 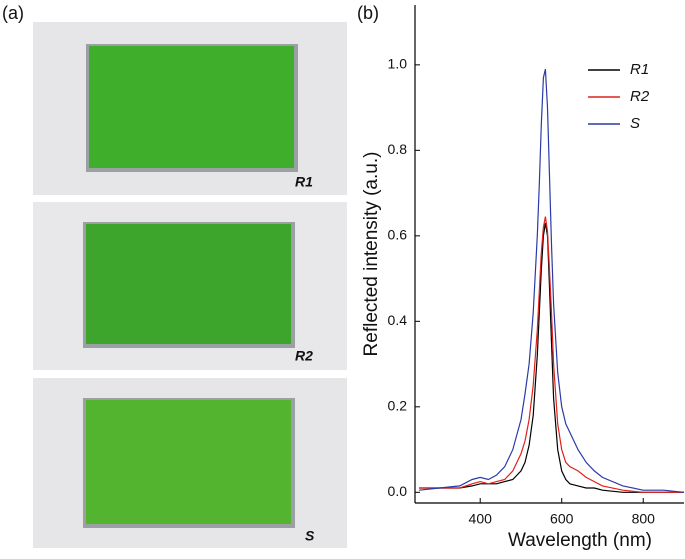 What do you see at coordinates (398, 491) in the screenshot?
I see `y-tick-label: 0.0` at bounding box center [398, 491].